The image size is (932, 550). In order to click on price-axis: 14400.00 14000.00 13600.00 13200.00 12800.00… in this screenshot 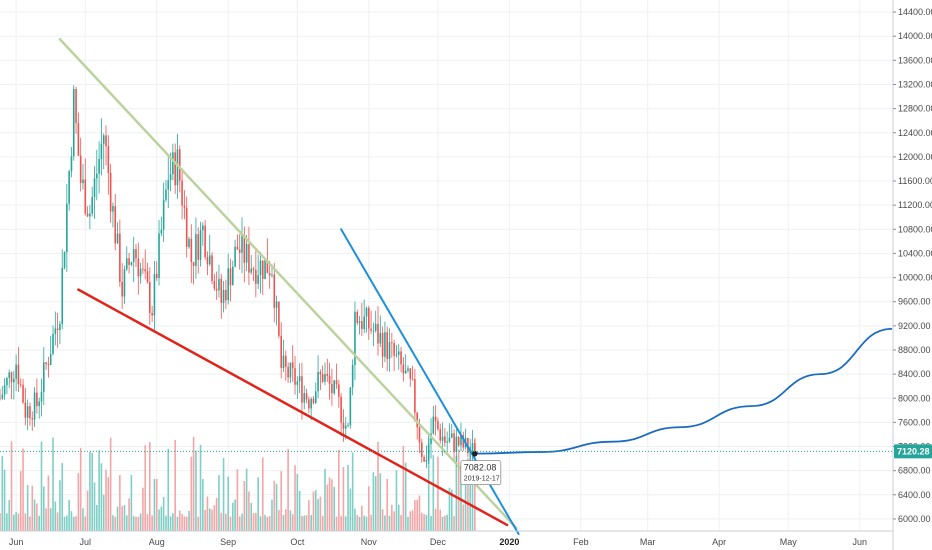, I will do `click(912, 275)`.